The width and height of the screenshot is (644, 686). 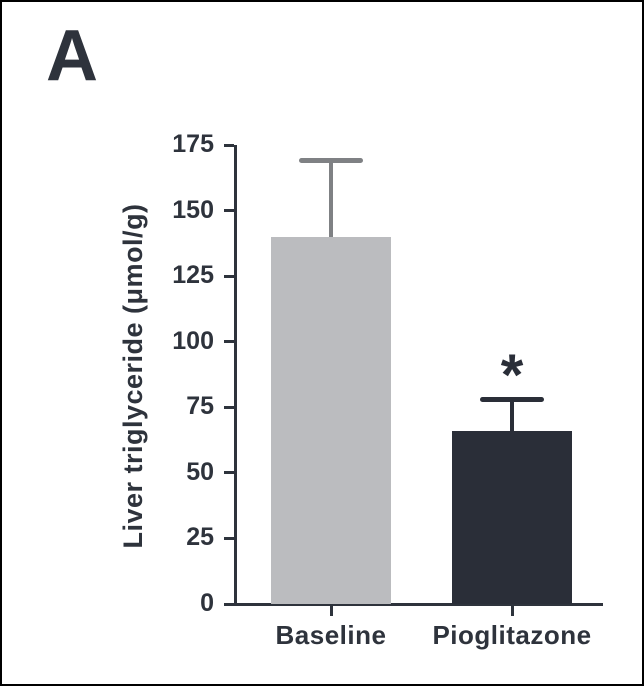 What do you see at coordinates (133, 376) in the screenshot?
I see `y-axis-title: Liver triglyceride (μmol/g)` at bounding box center [133, 376].